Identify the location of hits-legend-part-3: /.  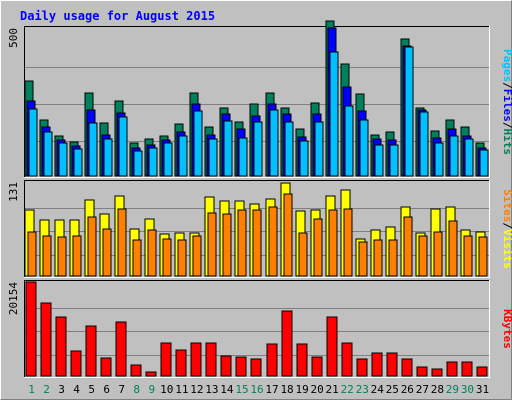
(506, 125).